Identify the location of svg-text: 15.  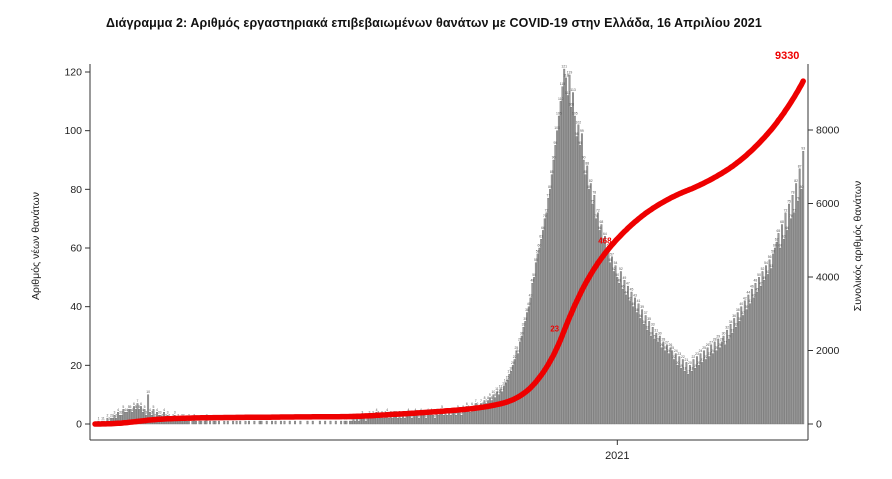
(508, 378).